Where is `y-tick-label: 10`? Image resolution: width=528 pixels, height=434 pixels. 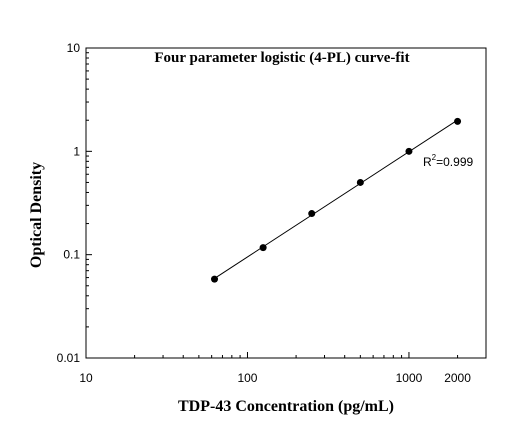
y-tick-label: 10 is located at coordinates (74, 48).